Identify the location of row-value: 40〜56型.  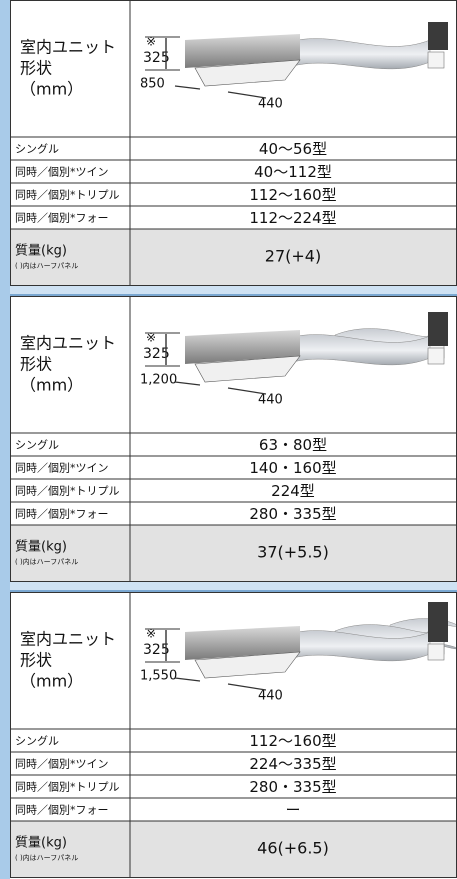
(293, 149).